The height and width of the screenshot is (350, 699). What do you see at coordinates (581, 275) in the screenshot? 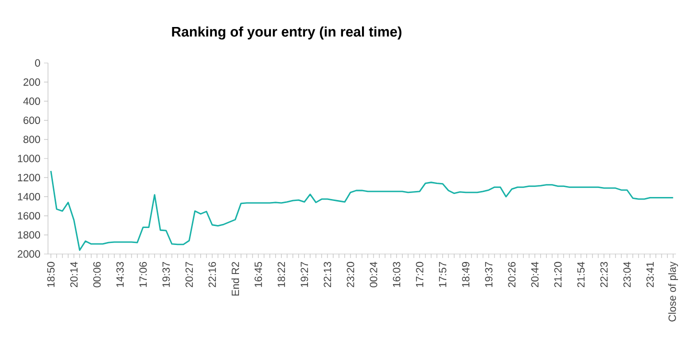
I see `x-tick-label: 21:54` at bounding box center [581, 275].